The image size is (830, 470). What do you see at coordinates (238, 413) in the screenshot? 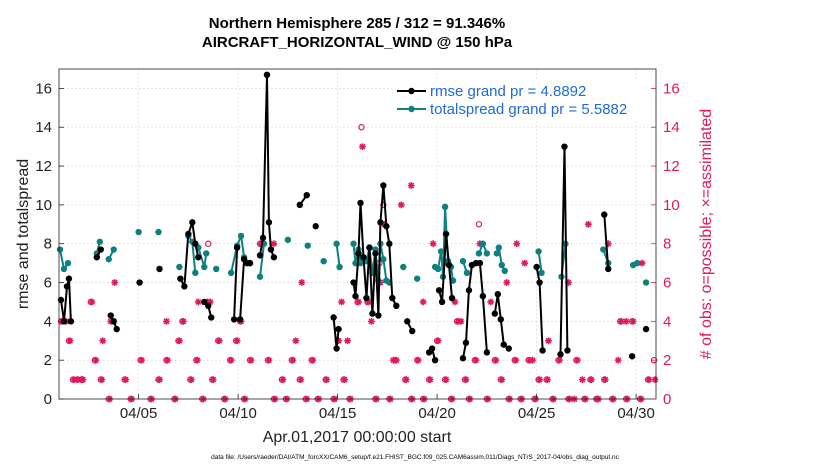
I see `x-tick-label: 04/10` at bounding box center [238, 413].